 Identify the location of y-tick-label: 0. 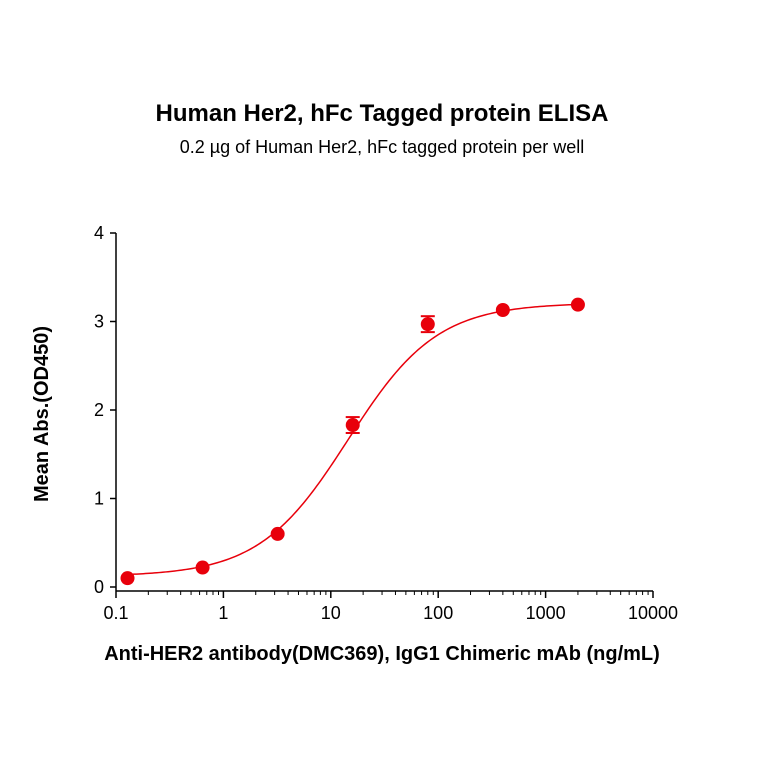
(99, 587).